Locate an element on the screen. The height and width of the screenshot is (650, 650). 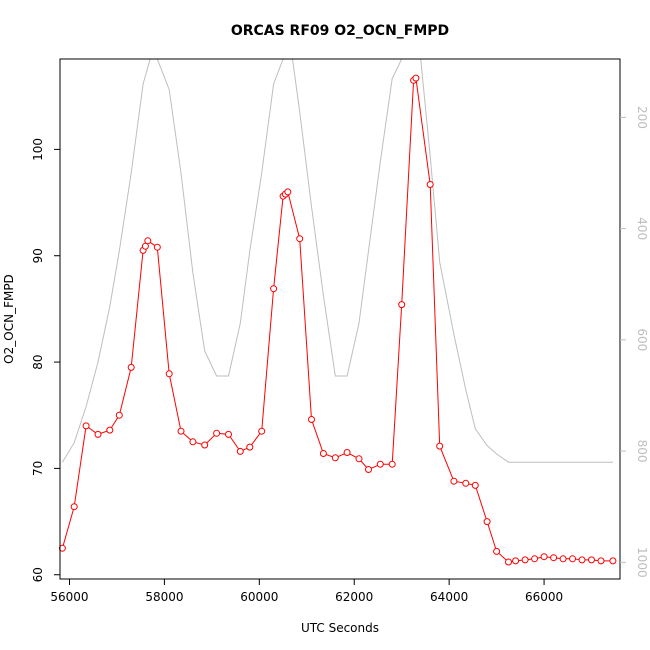
x-tick-label: 60000 is located at coordinates (259, 597).